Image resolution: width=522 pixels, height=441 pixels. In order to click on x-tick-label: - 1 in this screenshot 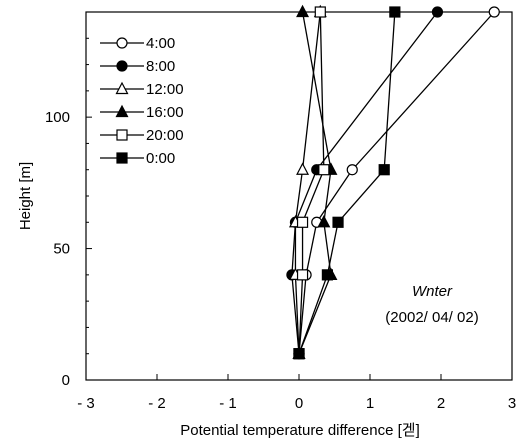, I will do `click(228, 403)`.